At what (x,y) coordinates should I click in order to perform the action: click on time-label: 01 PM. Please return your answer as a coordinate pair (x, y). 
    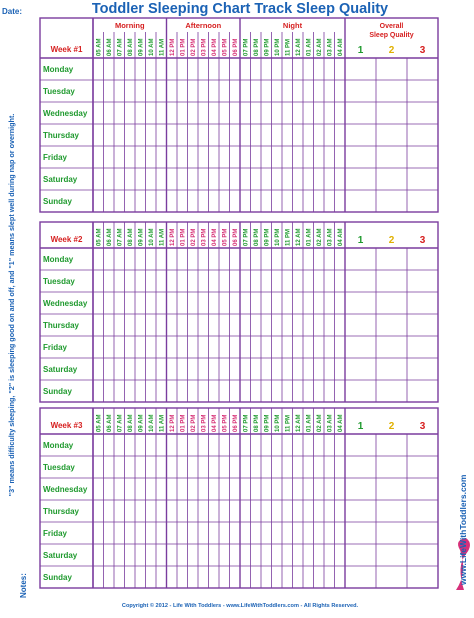
    Looking at the image, I should click on (184, 237).